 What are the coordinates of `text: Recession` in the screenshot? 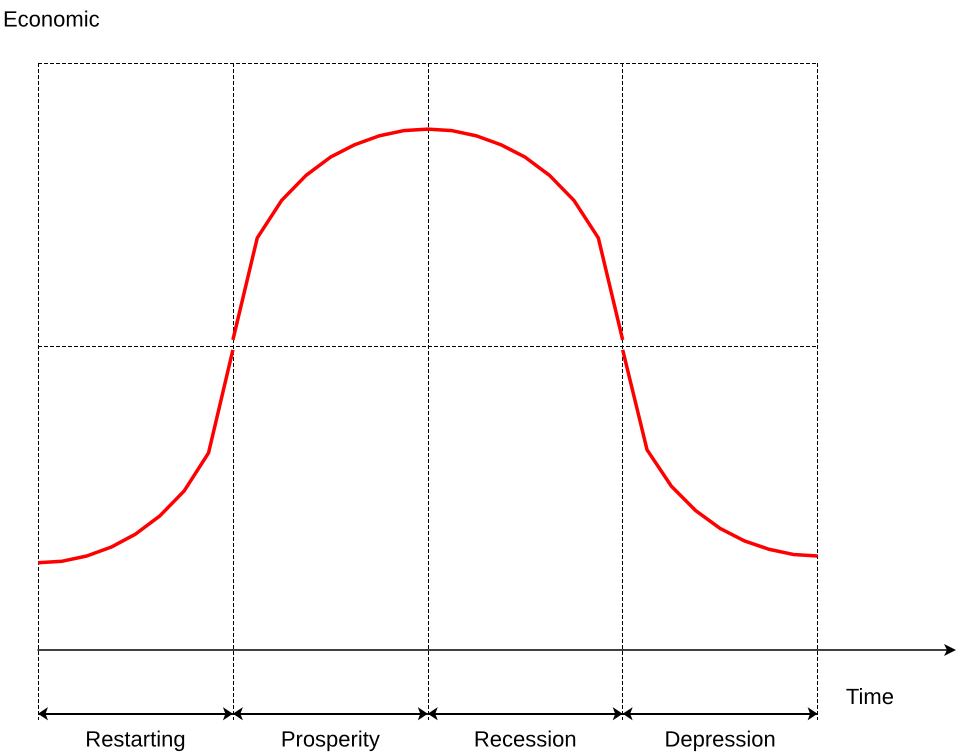 It's located at (525, 739).